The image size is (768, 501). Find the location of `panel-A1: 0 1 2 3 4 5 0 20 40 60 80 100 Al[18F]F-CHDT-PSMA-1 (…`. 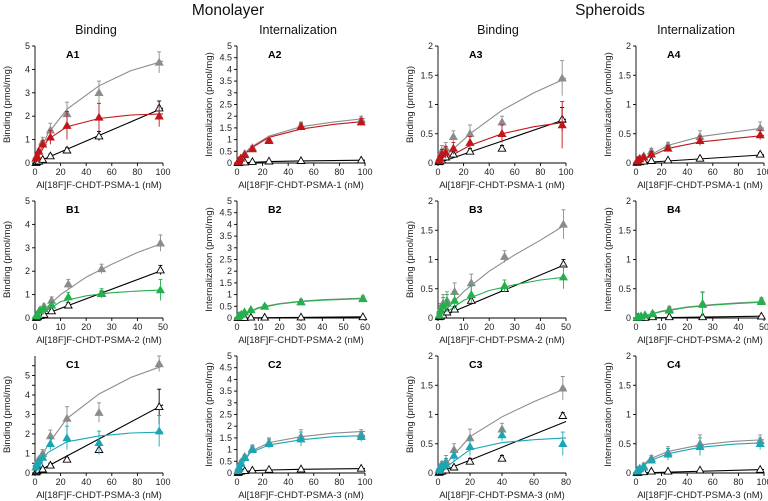

panel-A1: 0 1 2 3 4 5 0 20 40 60 80 100 Al[18F]F-CHDT-PSMA-1 (… is located at coordinates (86, 116).